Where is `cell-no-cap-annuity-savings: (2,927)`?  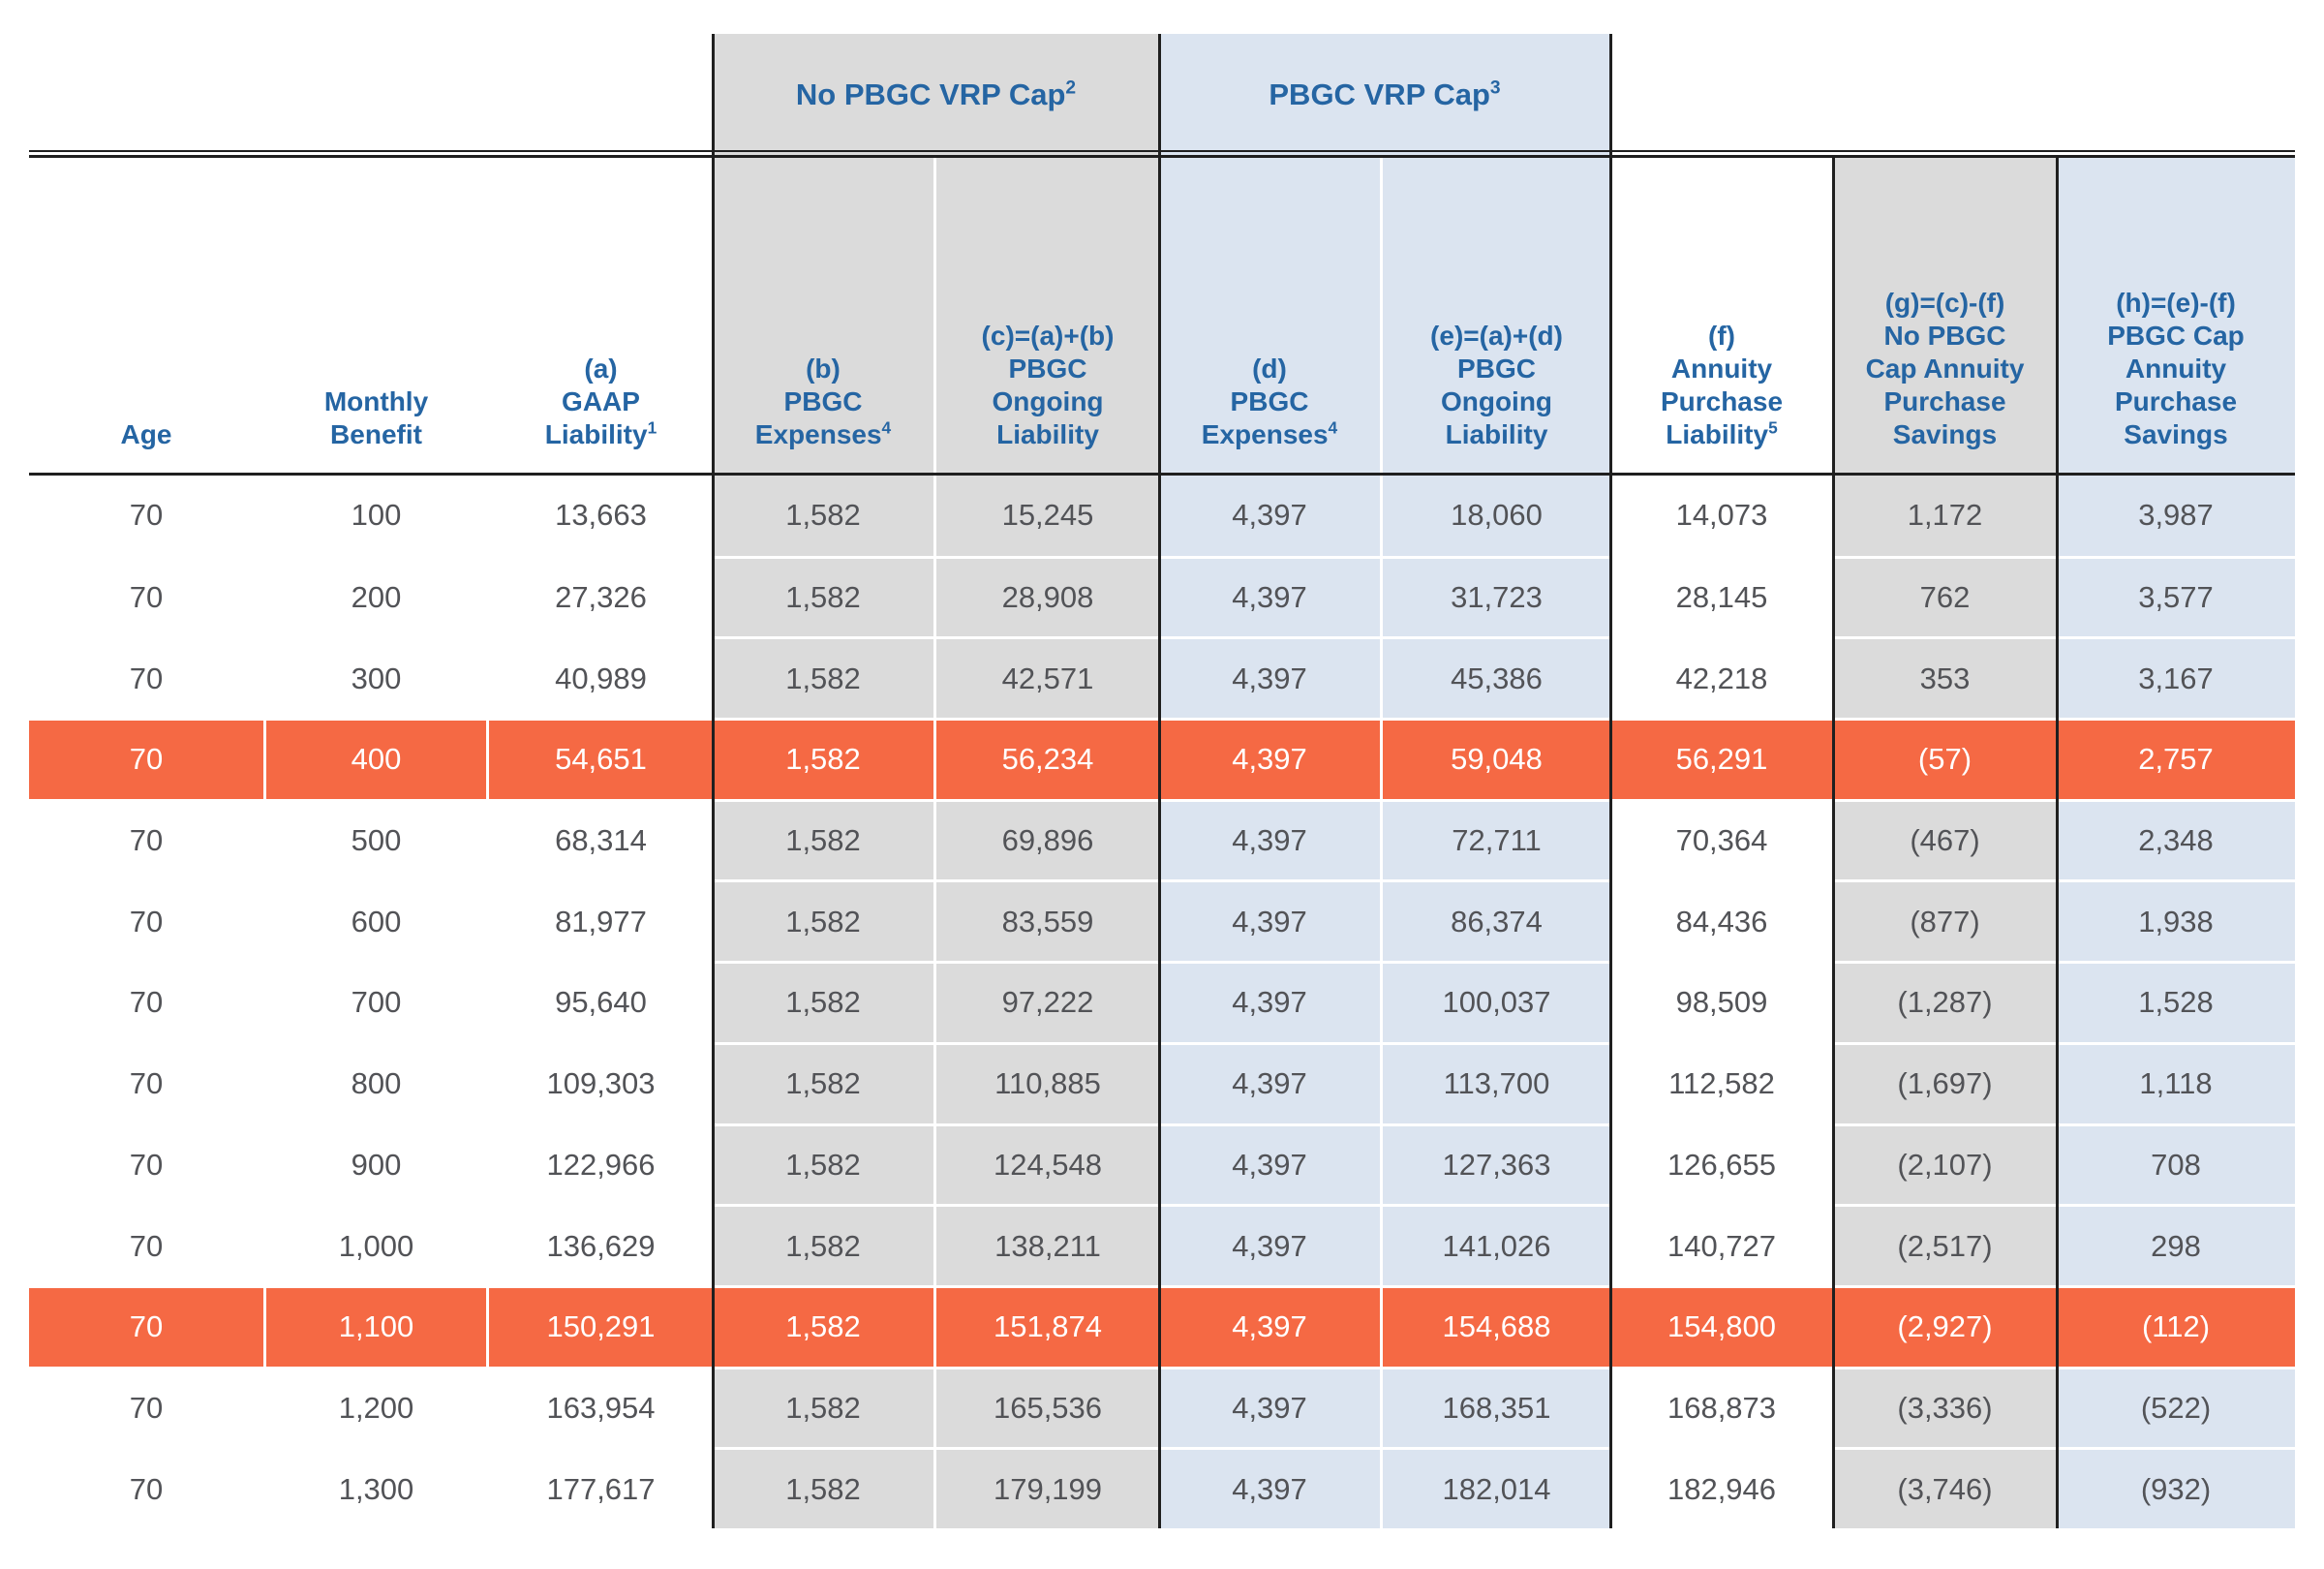
cell-no-cap-annuity-savings: (2,927) is located at coordinates (1945, 1325).